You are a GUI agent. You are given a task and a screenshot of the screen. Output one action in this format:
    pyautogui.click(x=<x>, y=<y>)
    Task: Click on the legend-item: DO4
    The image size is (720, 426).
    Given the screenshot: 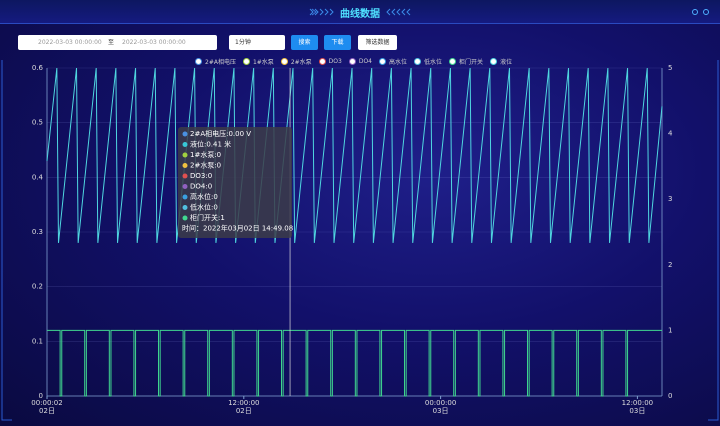 What is the action you would take?
    pyautogui.click(x=360, y=61)
    